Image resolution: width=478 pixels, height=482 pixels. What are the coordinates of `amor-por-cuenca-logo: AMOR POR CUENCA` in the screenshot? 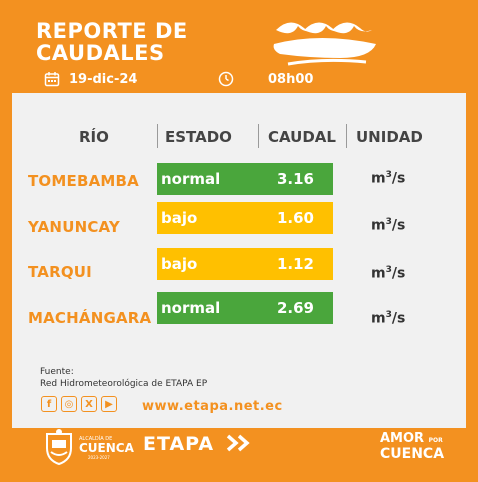 It's located at (412, 446).